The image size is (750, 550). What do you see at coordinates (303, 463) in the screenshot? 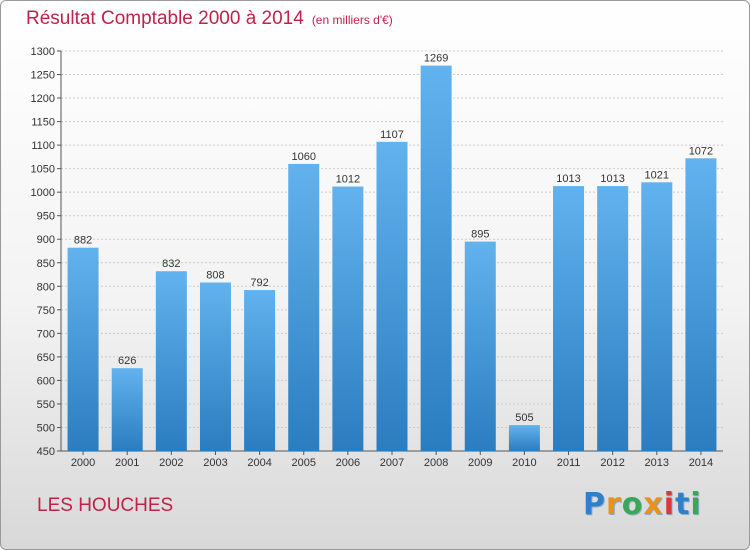
I see `x-tick-label: 2005` at bounding box center [303, 463].